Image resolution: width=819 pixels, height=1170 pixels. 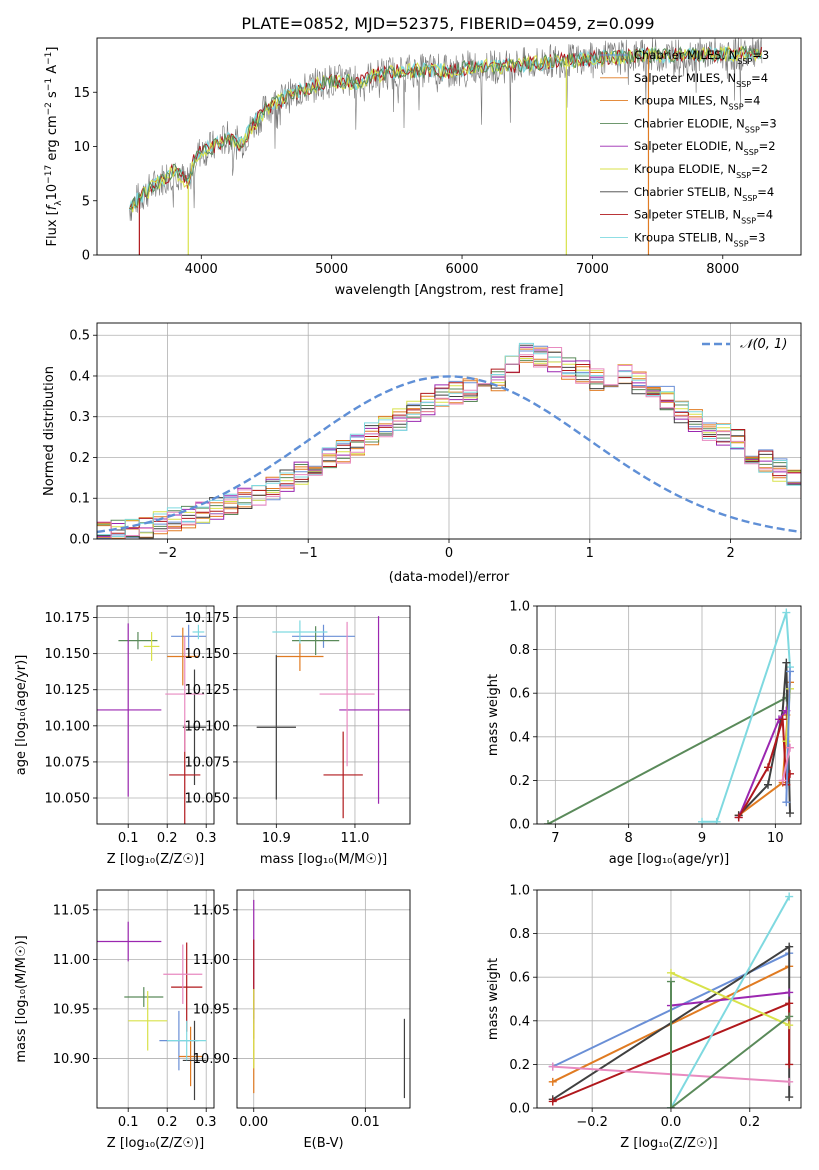 I want to click on y-tick-label: 5, so click(x=86, y=201).